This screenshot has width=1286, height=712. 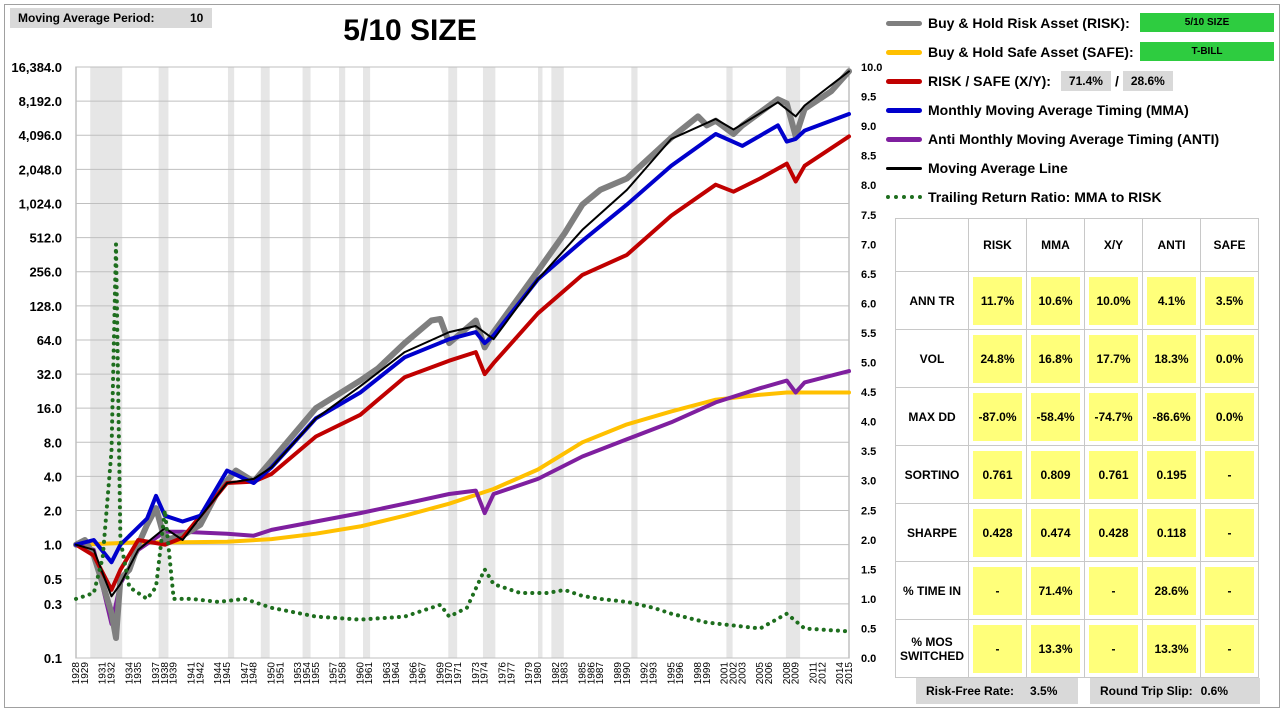 I want to click on y-right-tick-label: 0.0, so click(x=868, y=659).